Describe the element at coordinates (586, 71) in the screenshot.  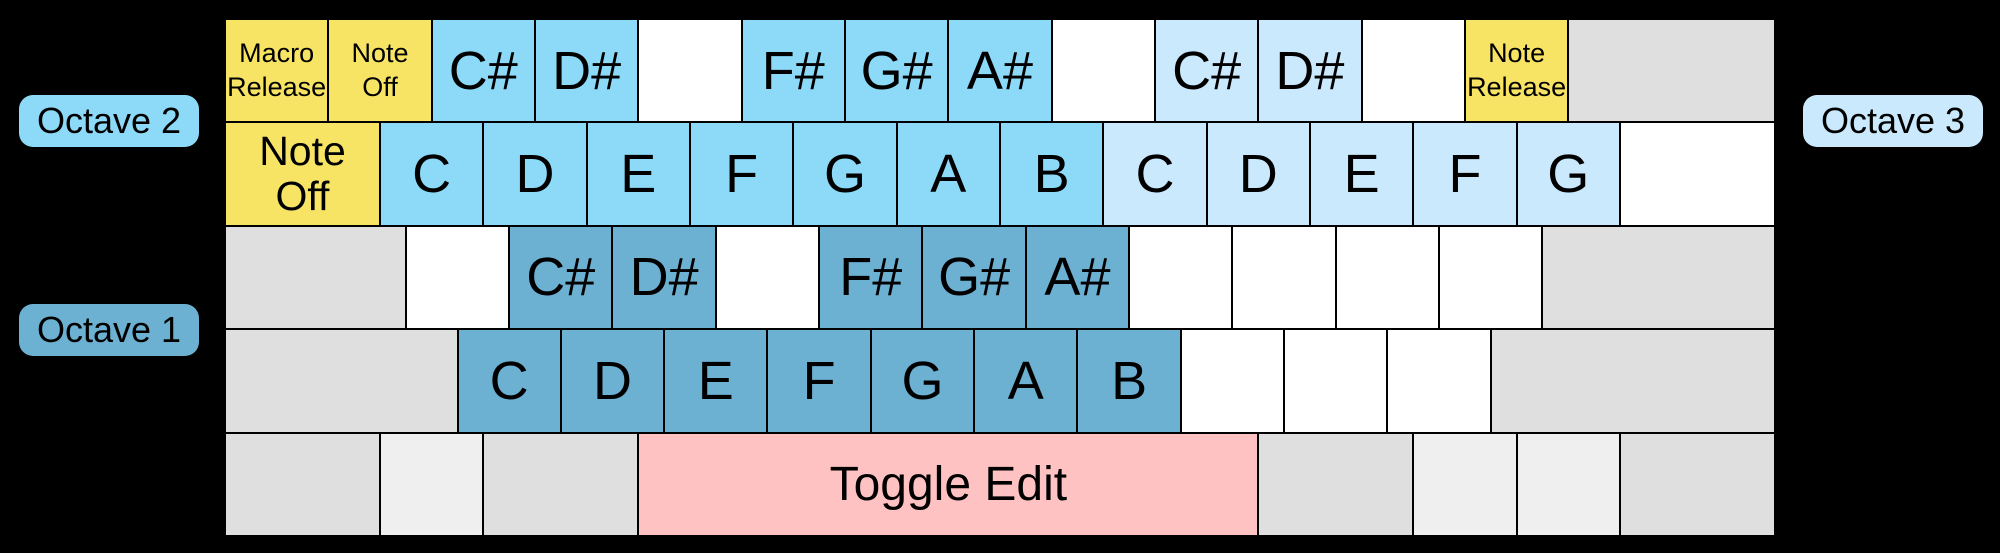
I see `key-dsharp-octave2: D#` at that location.